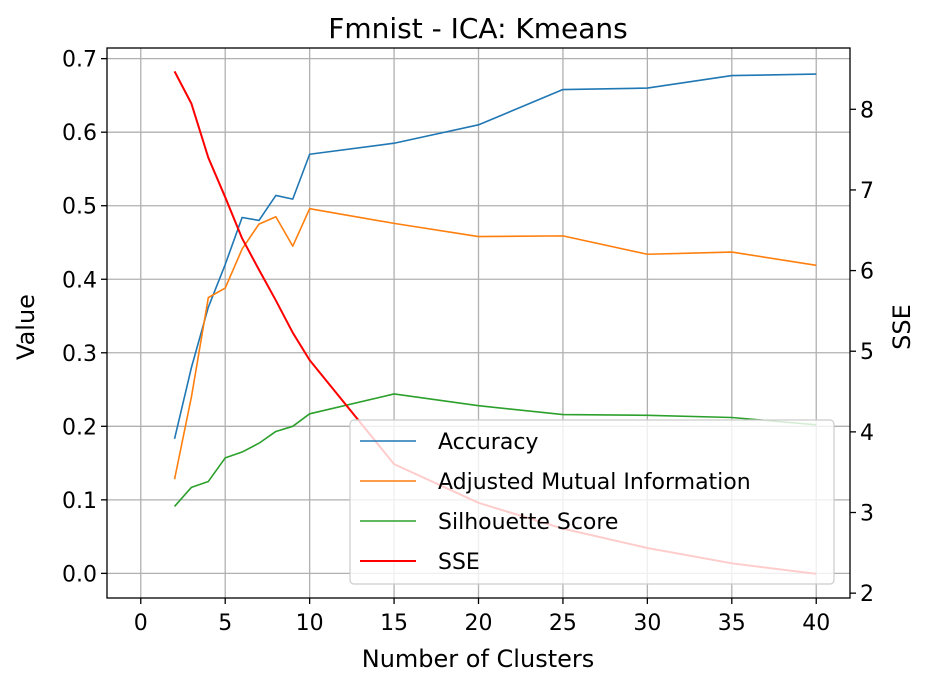  Describe the element at coordinates (79, 60) in the screenshot. I see `y-tick-label: 0.7` at that location.